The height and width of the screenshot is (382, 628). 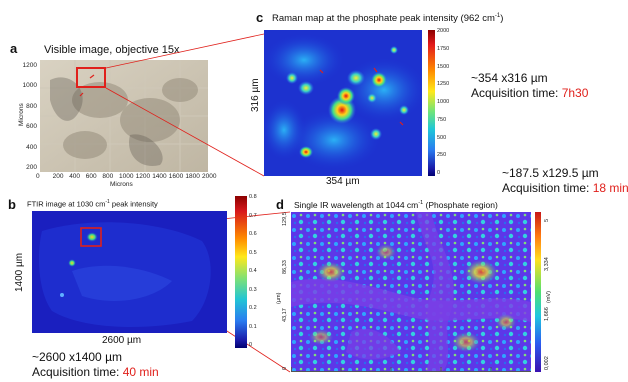 I want to click on raman-map, so click(x=343, y=103).